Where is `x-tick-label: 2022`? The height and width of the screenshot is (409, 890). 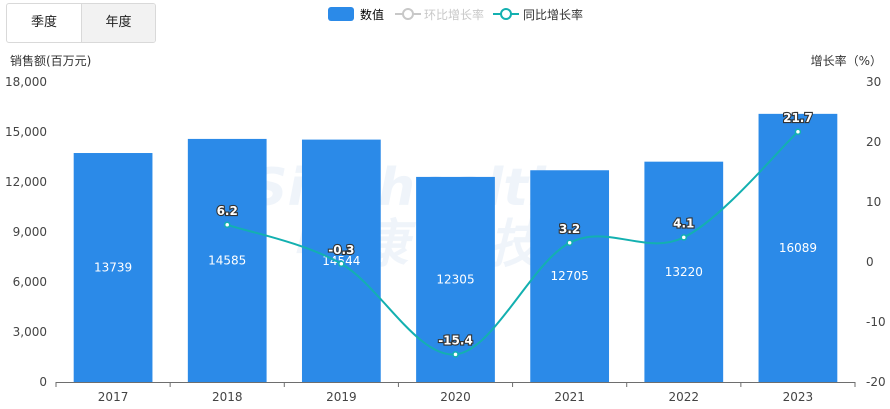
x-tick-label: 2022 is located at coordinates (684, 397).